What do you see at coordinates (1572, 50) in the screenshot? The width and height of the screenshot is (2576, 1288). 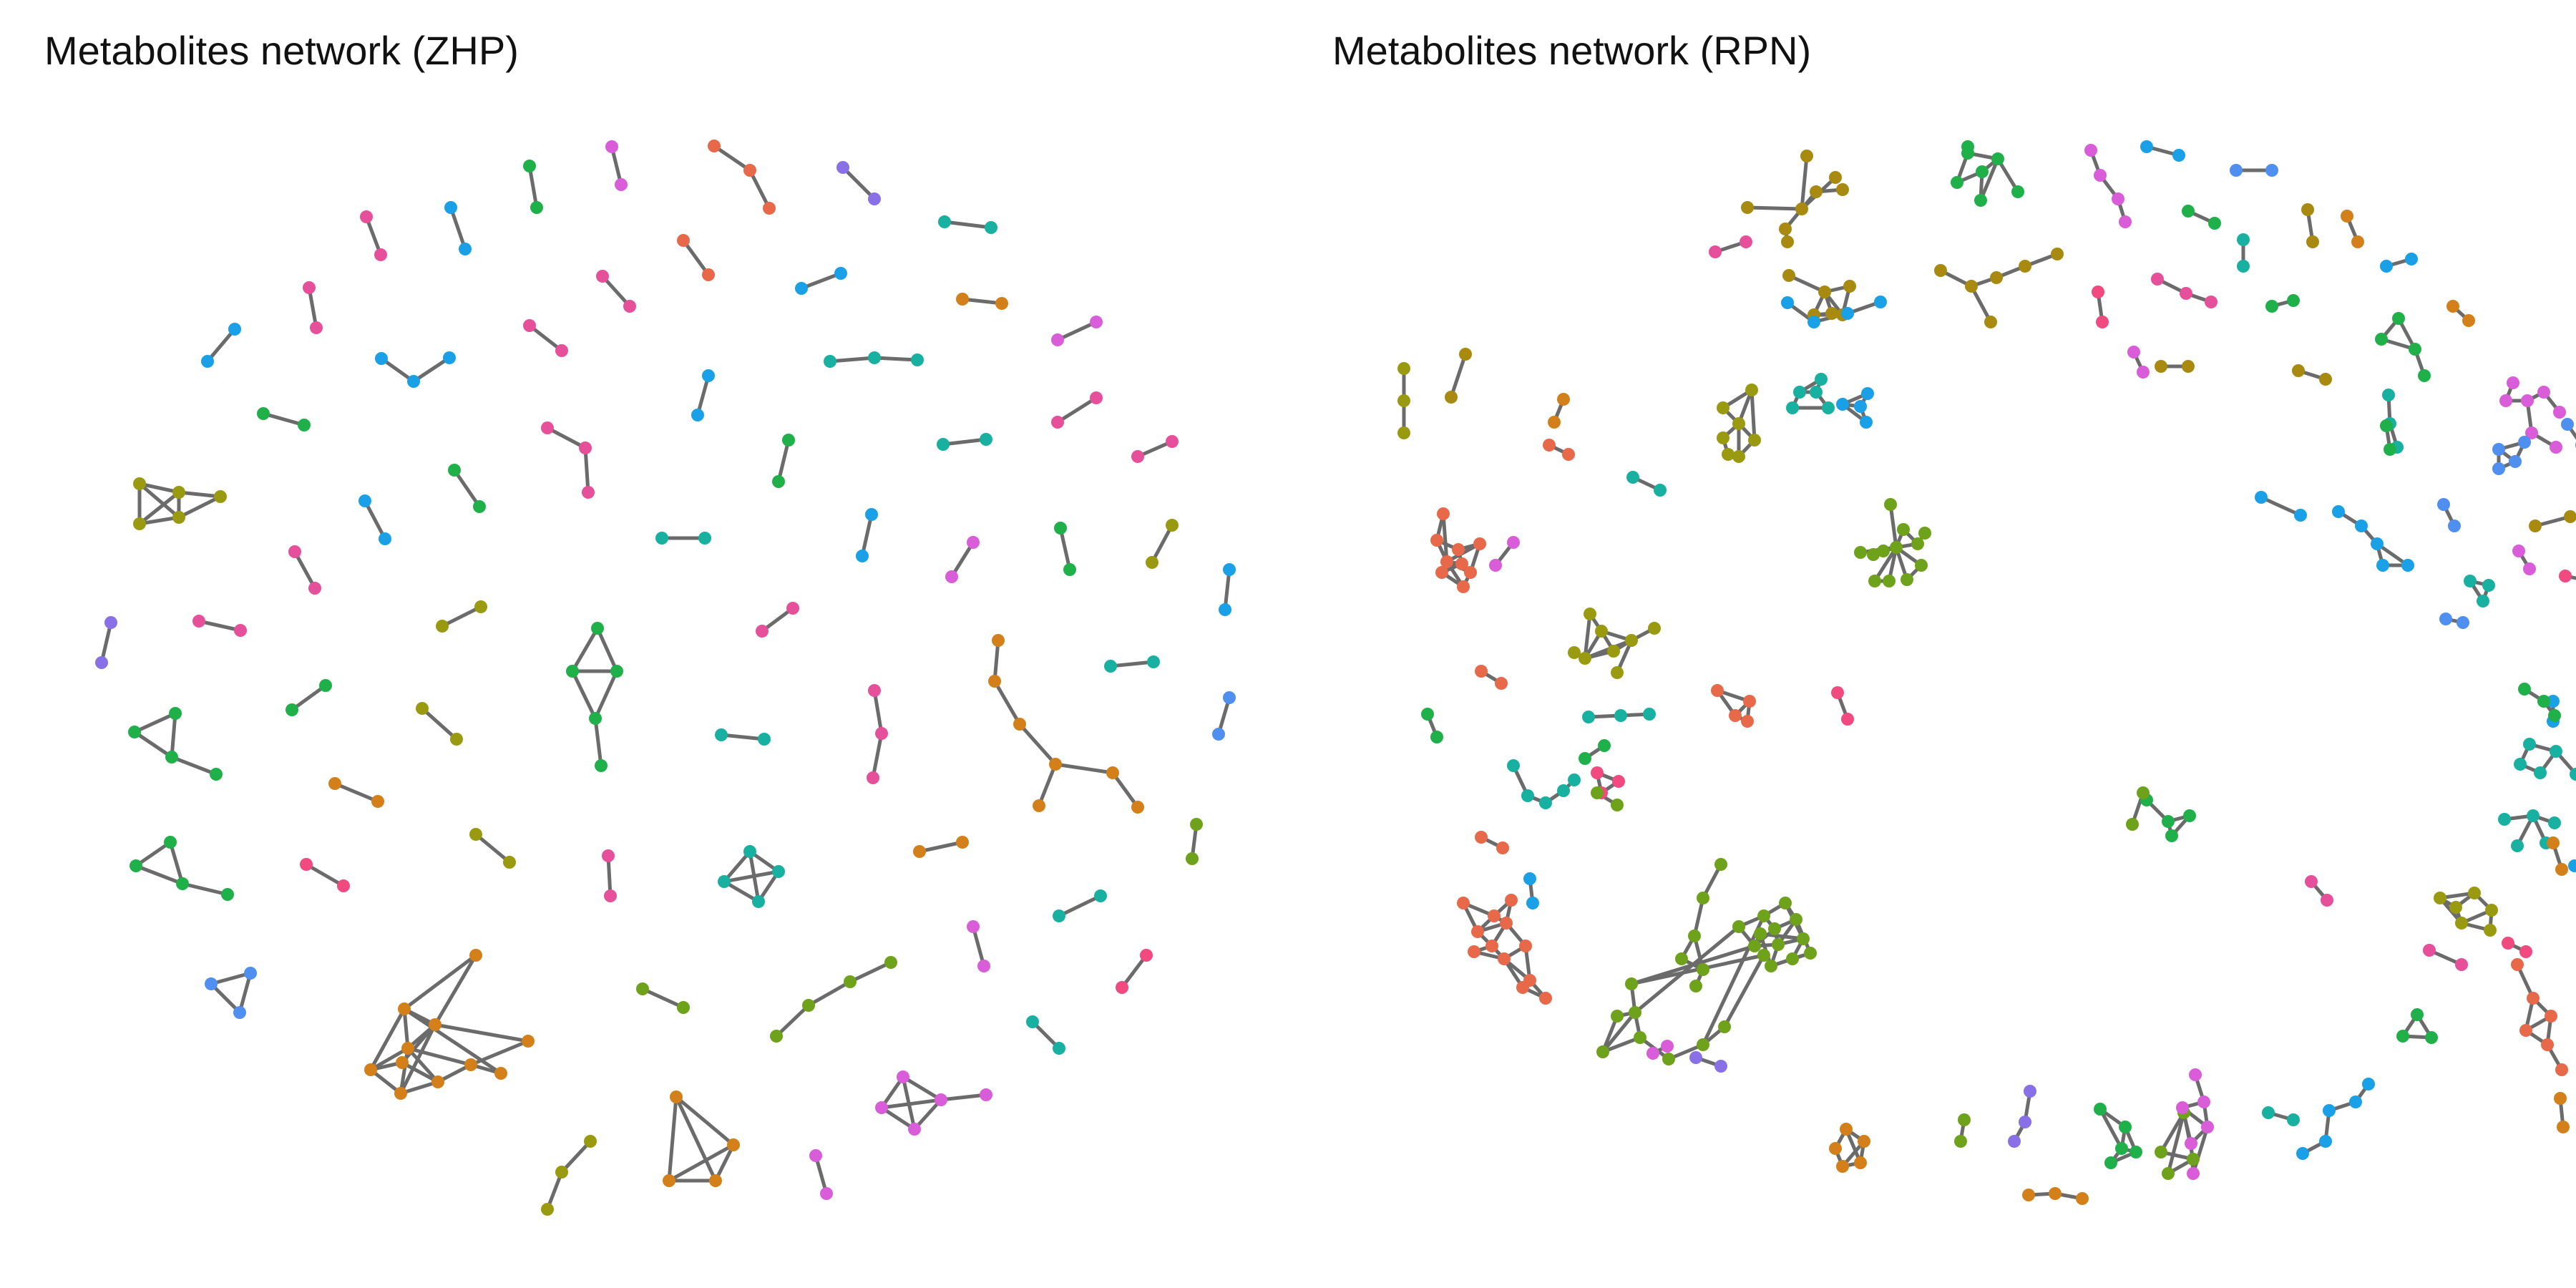 I see `panel-title: Metabolites network (RPN)` at bounding box center [1572, 50].